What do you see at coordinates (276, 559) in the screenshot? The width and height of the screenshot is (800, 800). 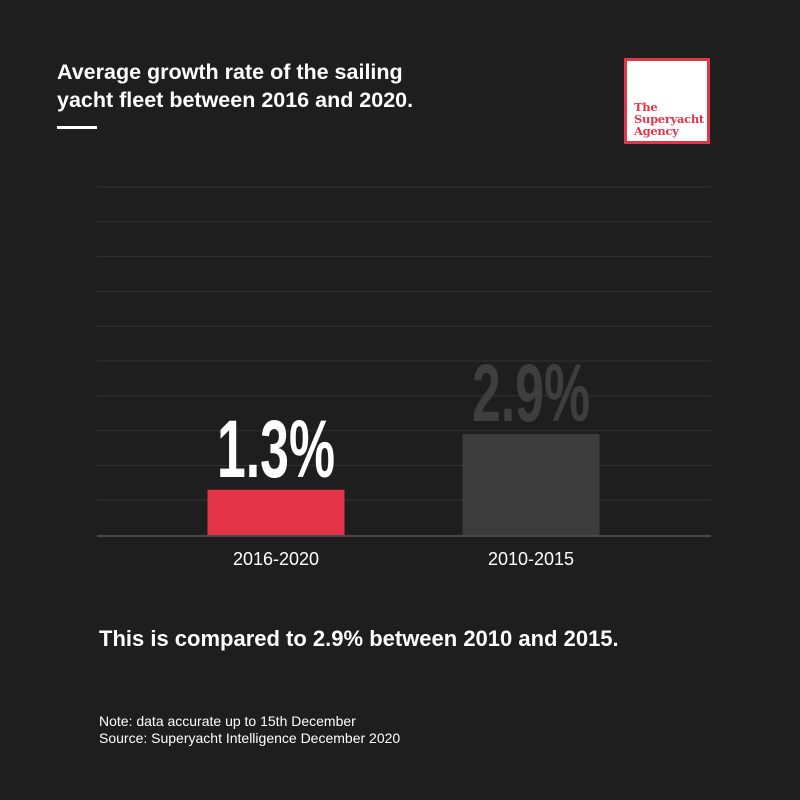 I see `category-label-2016-2020: 2016-2020` at bounding box center [276, 559].